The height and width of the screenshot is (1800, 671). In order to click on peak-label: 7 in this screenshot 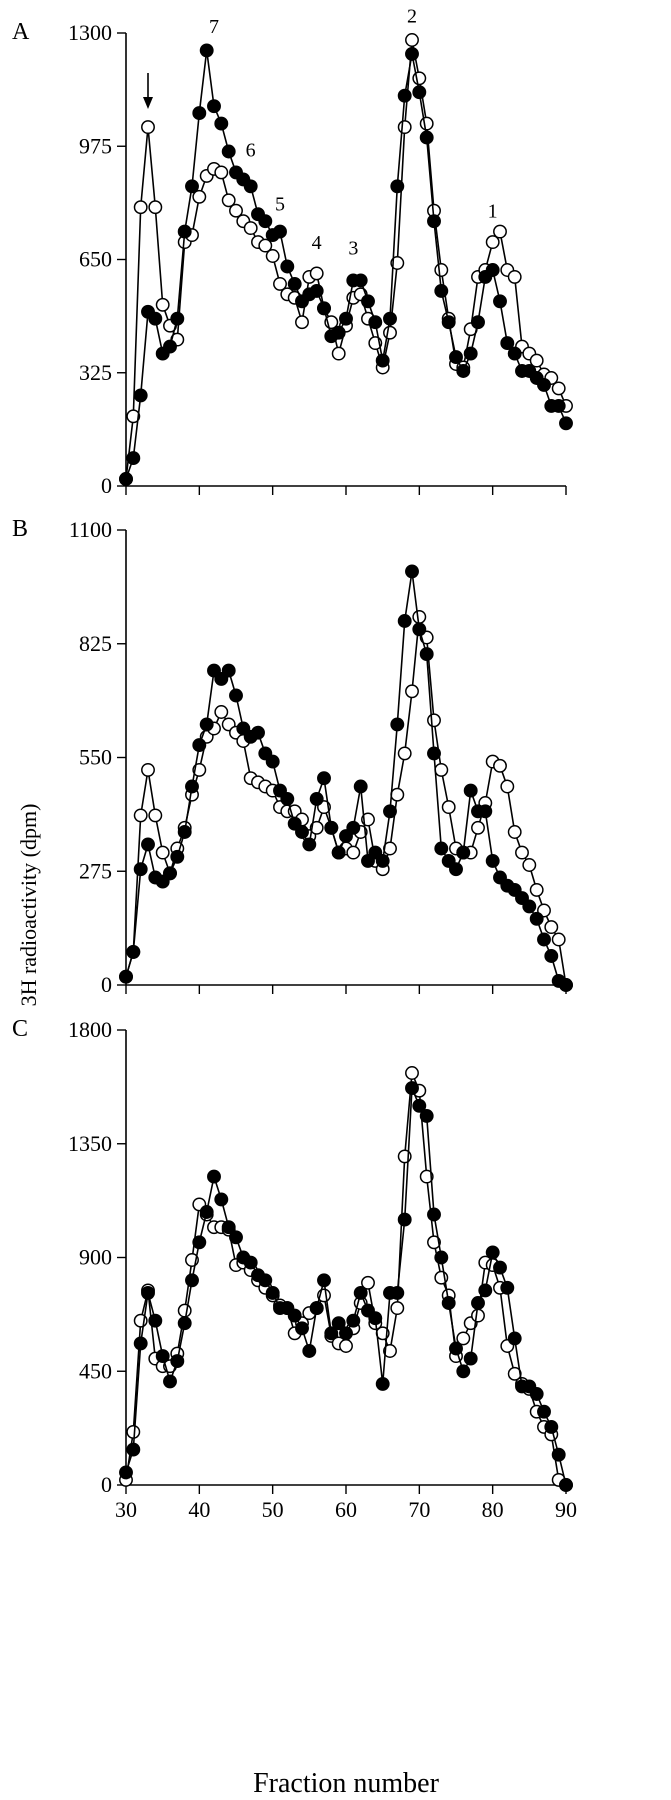, I will do `click(214, 27)`.